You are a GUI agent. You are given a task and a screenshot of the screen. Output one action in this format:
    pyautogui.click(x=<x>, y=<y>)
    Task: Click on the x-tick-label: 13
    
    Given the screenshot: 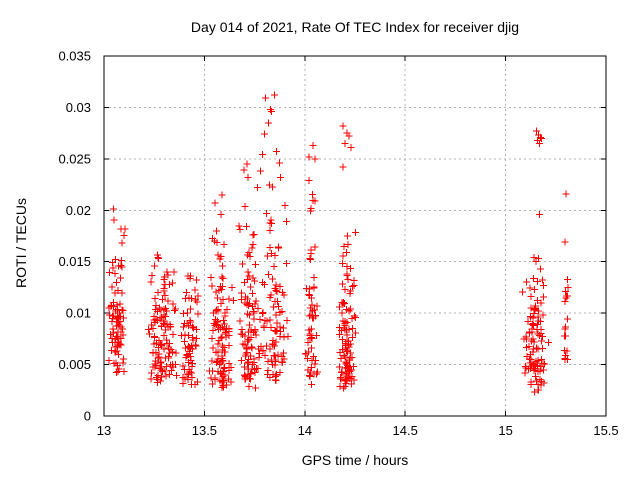 What is the action you would take?
    pyautogui.click(x=104, y=430)
    